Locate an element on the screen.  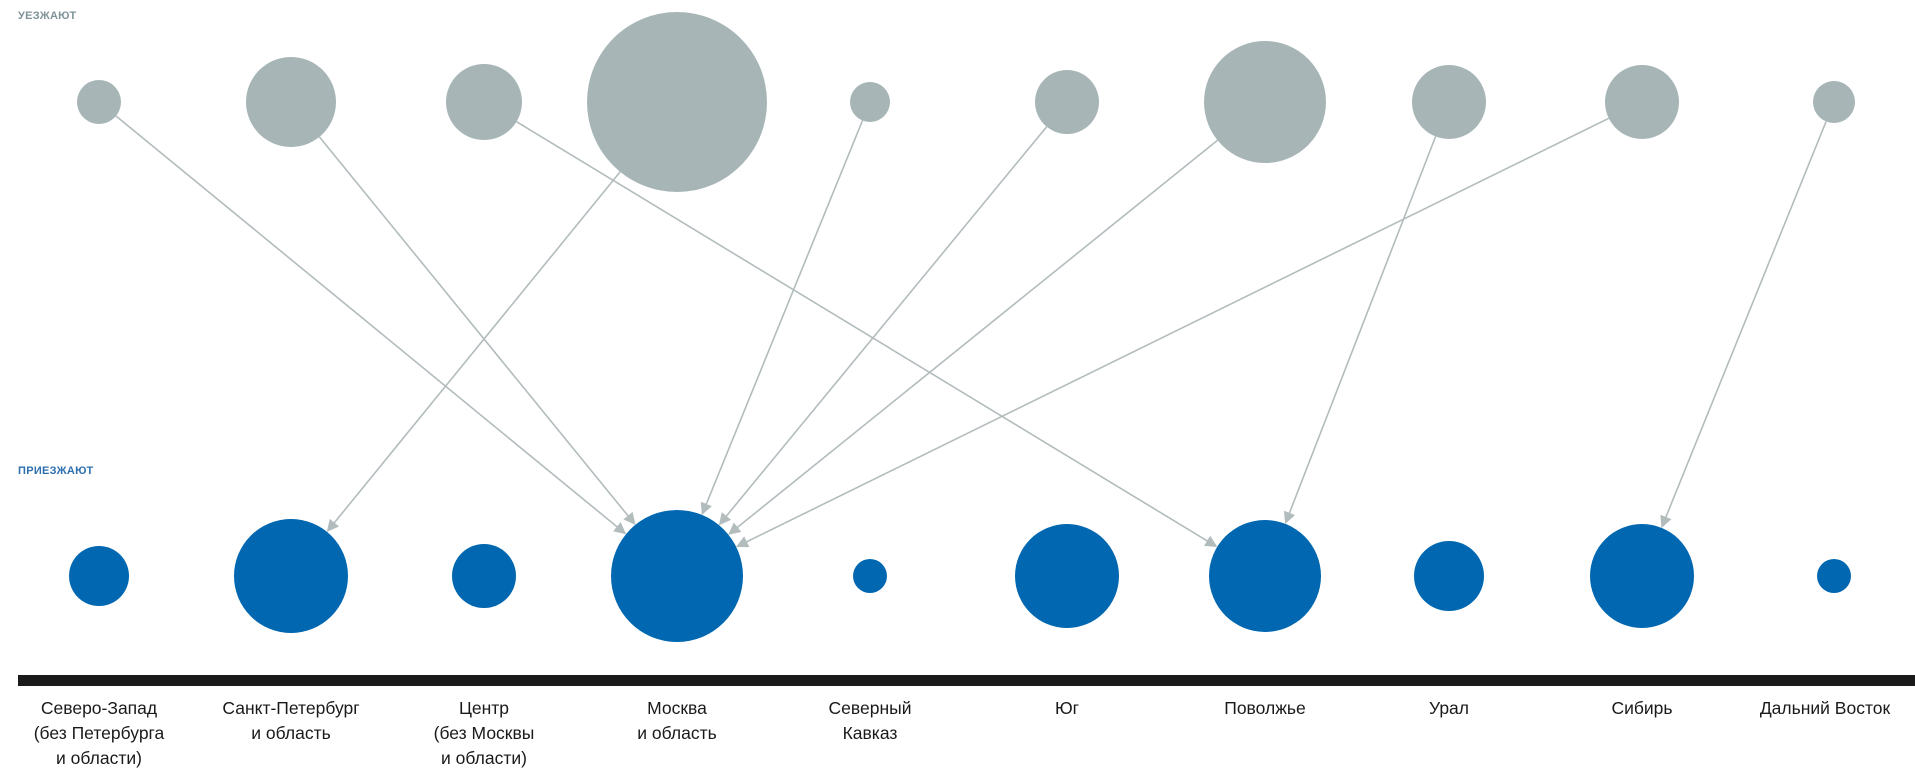
arriving-bubble-siberia is located at coordinates (1642, 576).